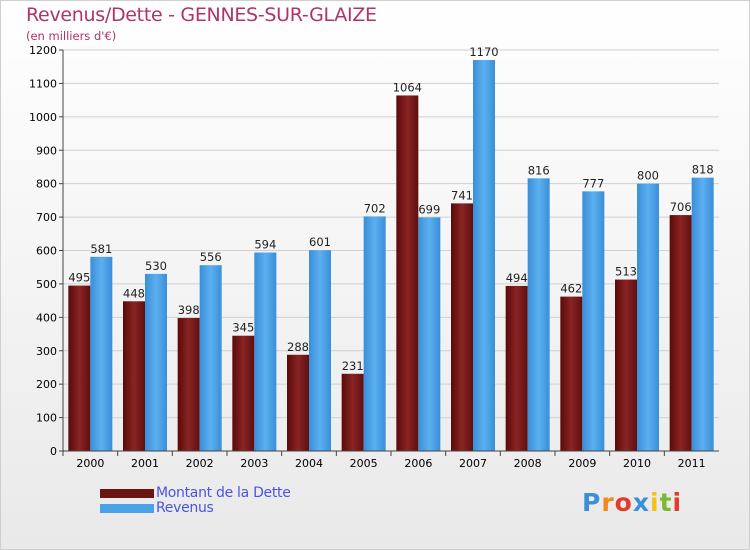 The height and width of the screenshot is (550, 750). What do you see at coordinates (375, 208) in the screenshot?
I see `data-label-revenus-2005: 702` at bounding box center [375, 208].